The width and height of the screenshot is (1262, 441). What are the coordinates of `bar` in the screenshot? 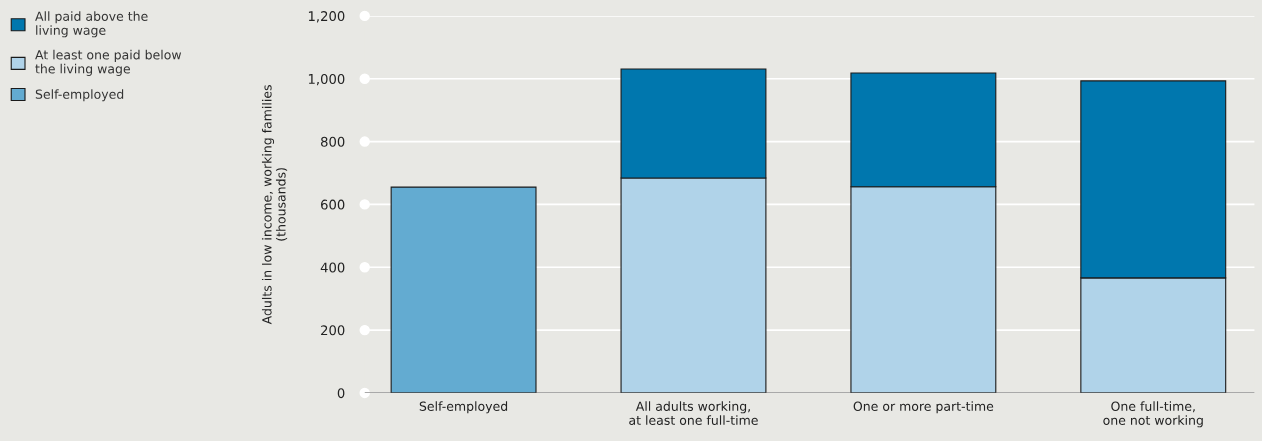 It's located at (463, 289).